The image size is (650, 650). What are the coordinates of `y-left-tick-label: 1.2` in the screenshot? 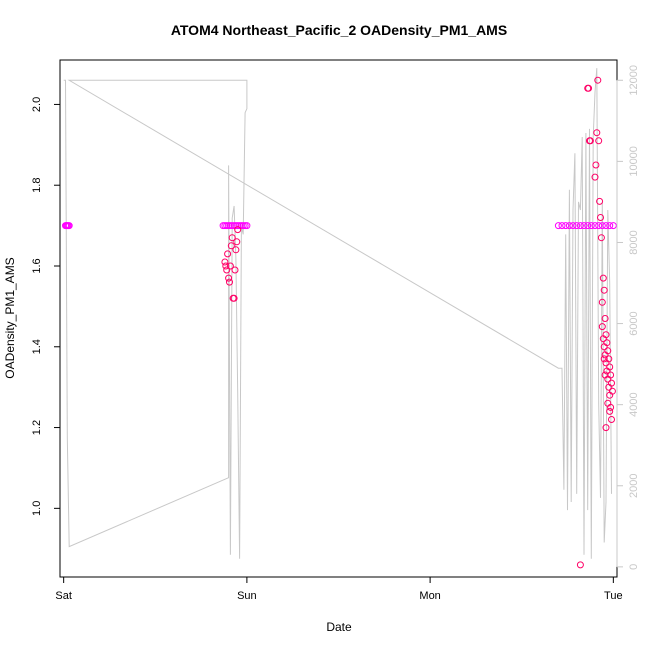 It's located at (37, 427).